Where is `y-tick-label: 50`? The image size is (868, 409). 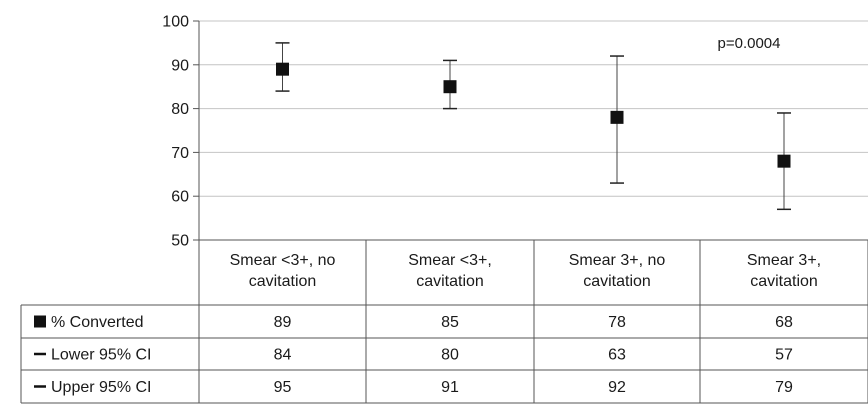
y-tick-label: 50 is located at coordinates (180, 241).